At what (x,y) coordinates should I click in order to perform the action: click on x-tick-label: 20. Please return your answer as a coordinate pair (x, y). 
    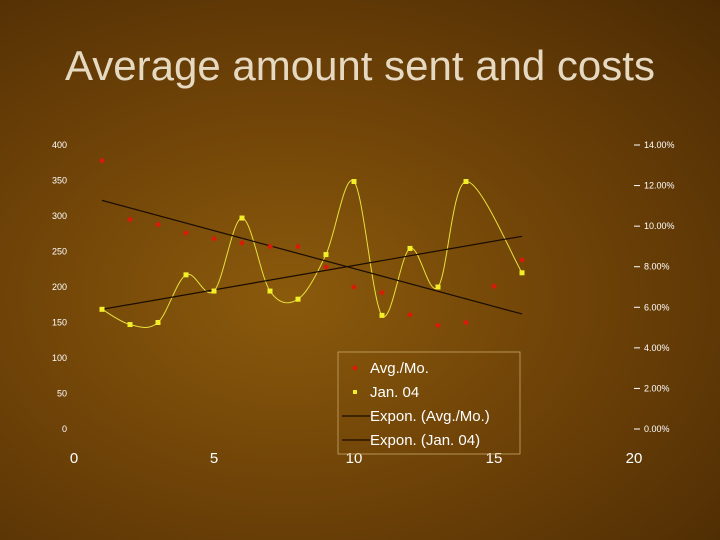
    Looking at the image, I should click on (634, 458).